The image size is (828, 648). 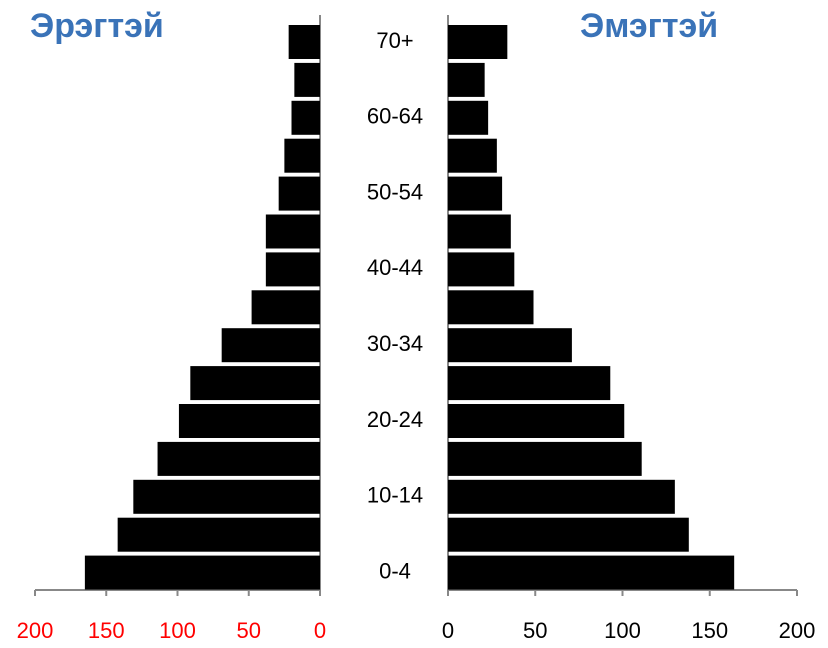 I want to click on category-label: 10-14, so click(x=395, y=495).